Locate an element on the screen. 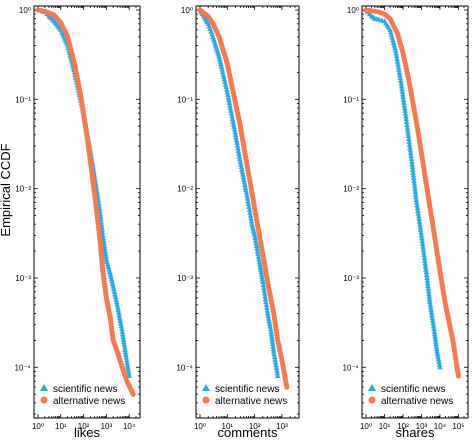 The height and width of the screenshot is (442, 474). x-tick-label: 10¹ is located at coordinates (61, 426).